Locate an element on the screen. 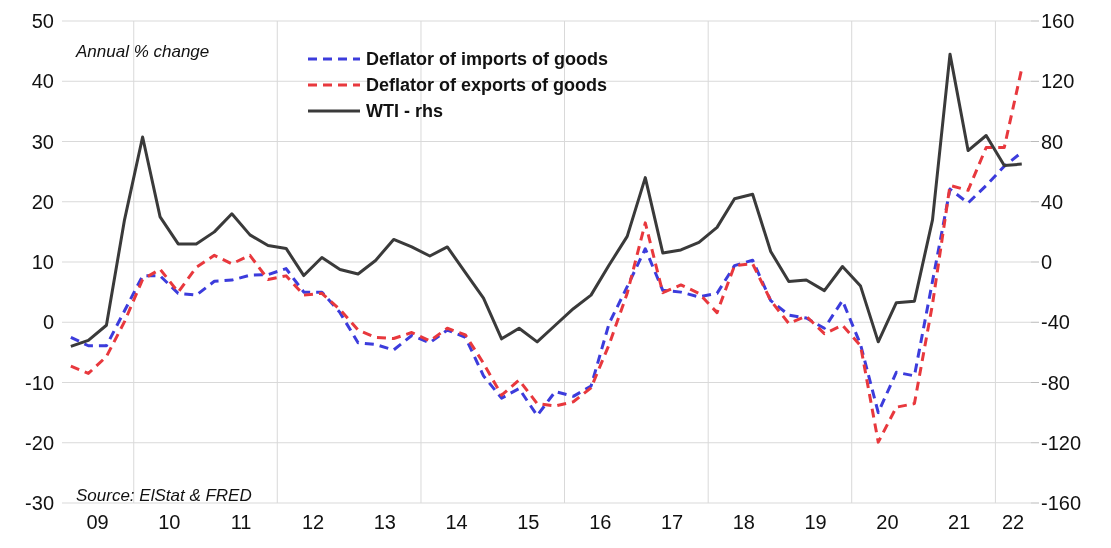 The height and width of the screenshot is (548, 1111). x-tick-label: 21 is located at coordinates (959, 522).